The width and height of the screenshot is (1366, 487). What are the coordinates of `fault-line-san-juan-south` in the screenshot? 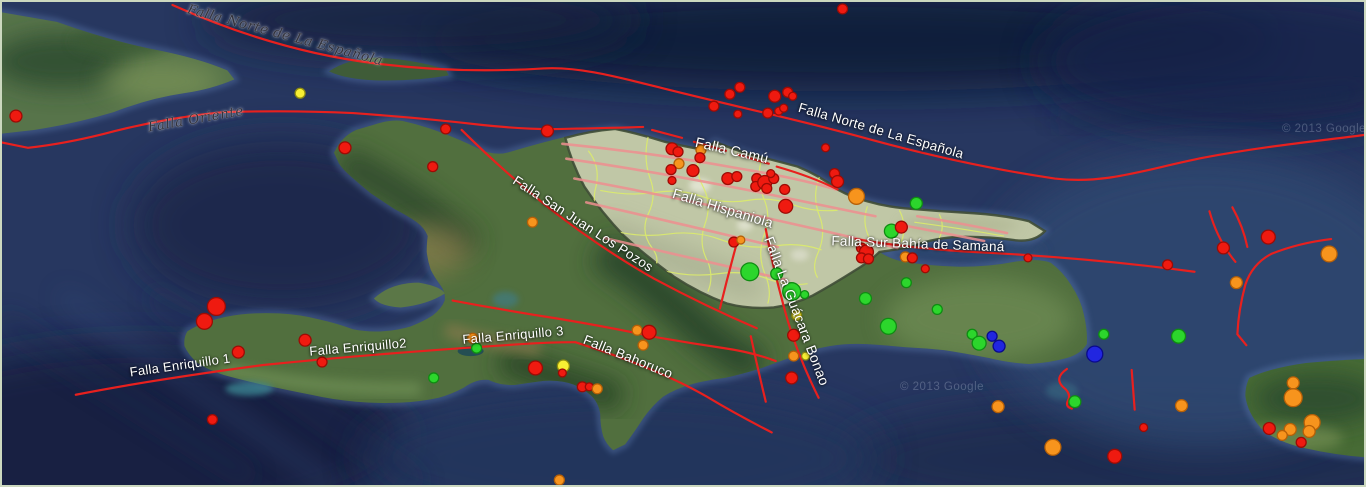 It's located at (758, 369).